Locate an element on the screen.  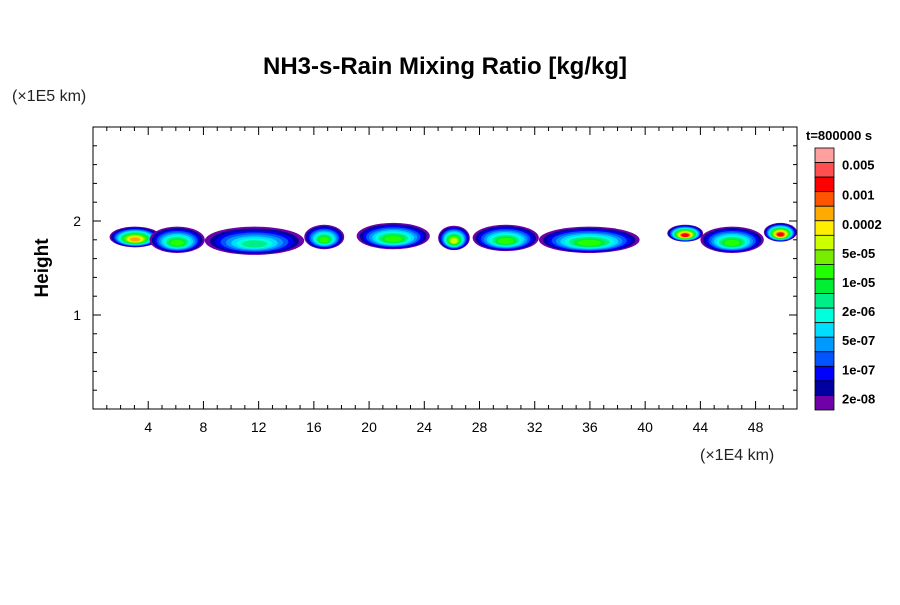
colorbar-label: 5e-07 is located at coordinates (858, 340).